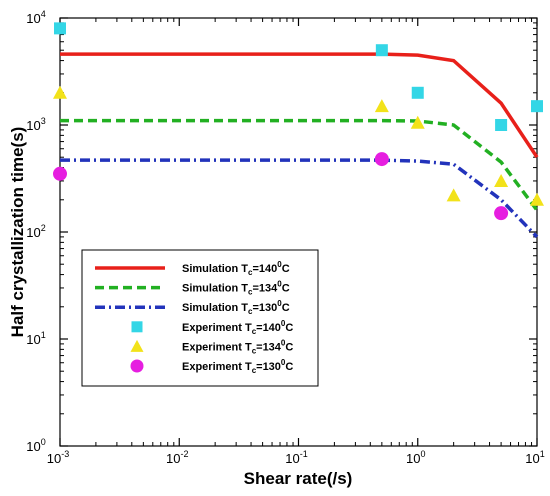 The width and height of the screenshot is (550, 496). I want to click on legend-label: Experiment Tc=1340C, so click(237, 346).